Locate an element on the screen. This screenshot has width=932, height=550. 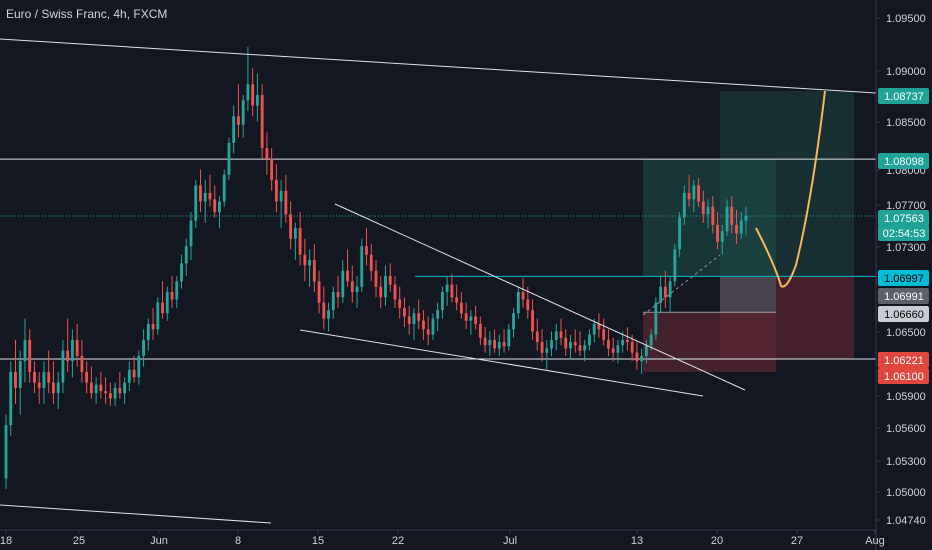
x-tick-label: 18 is located at coordinates (6, 541).